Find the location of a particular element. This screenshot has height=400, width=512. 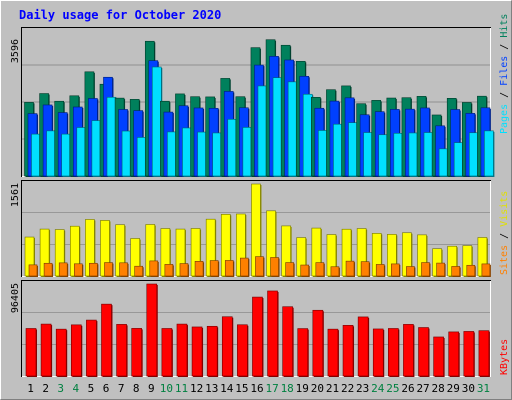

x-tick-label: 18 is located at coordinates (287, 388).